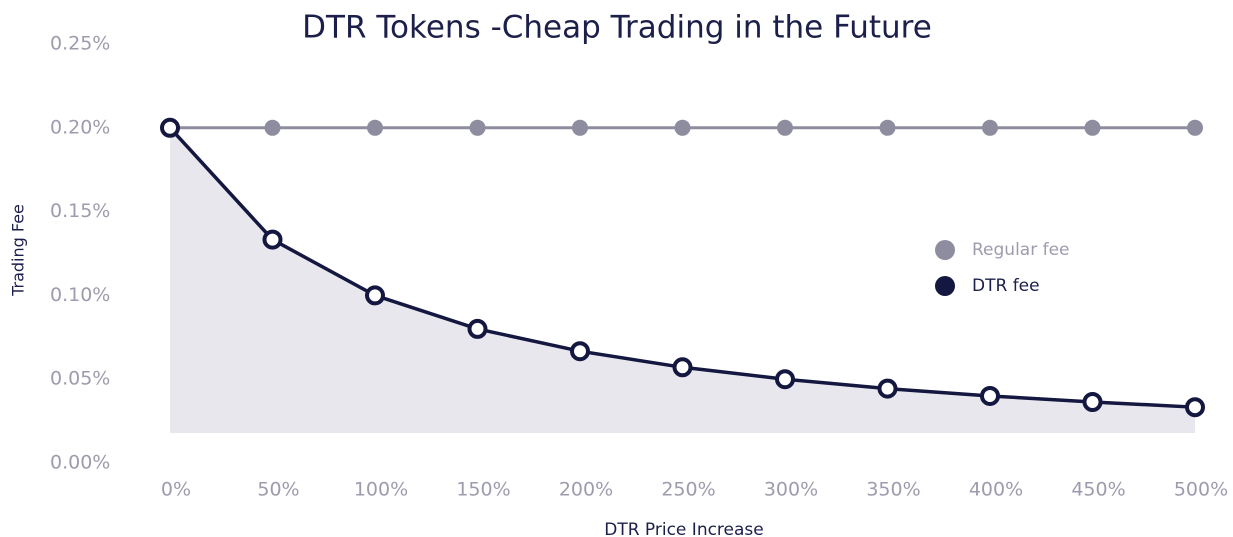 The image size is (1233, 537). Describe the element at coordinates (483, 490) in the screenshot. I see `x-tick-label: 150%` at that location.